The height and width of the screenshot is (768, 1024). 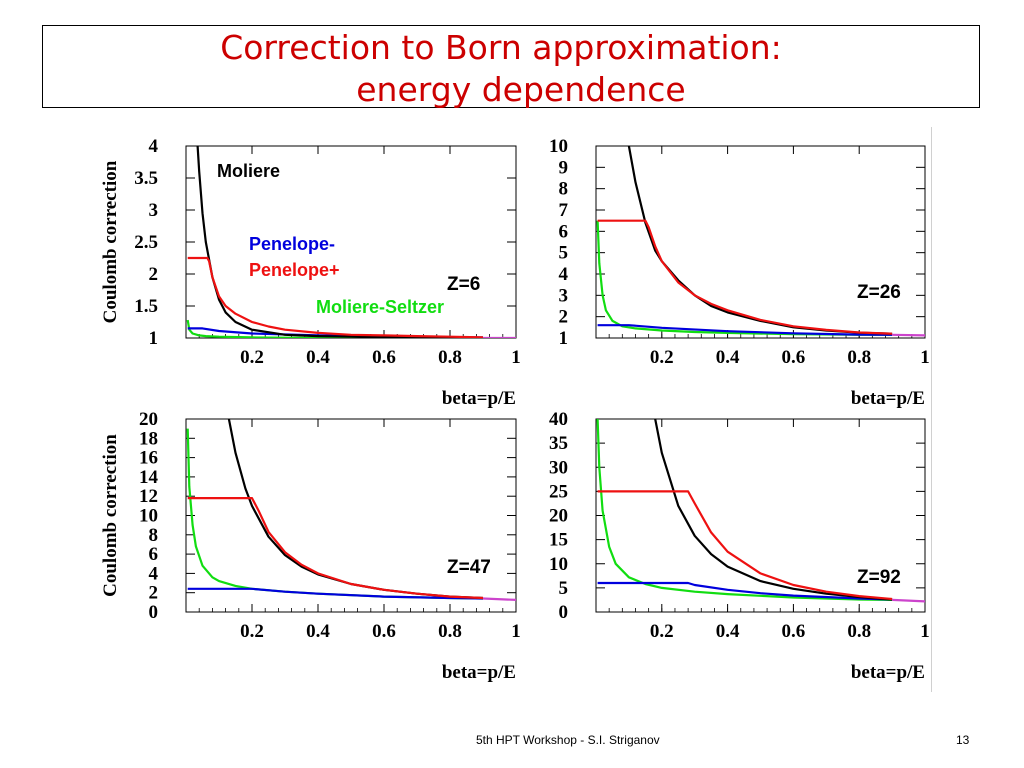 I want to click on y-tick-label: 35, so click(x=558, y=443).